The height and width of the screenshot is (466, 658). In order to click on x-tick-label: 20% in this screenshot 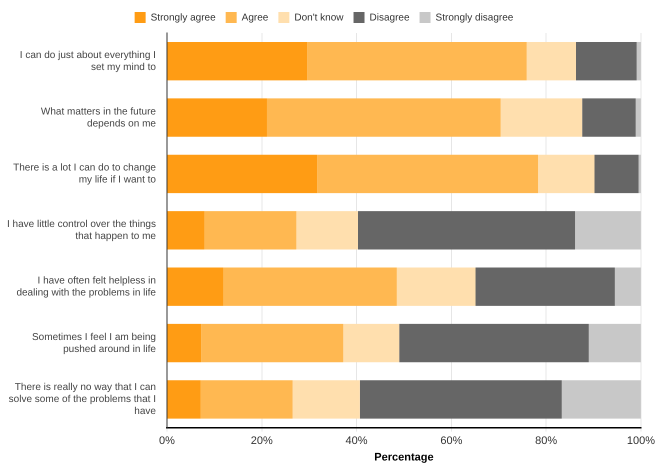, I will do `click(261, 441)`.